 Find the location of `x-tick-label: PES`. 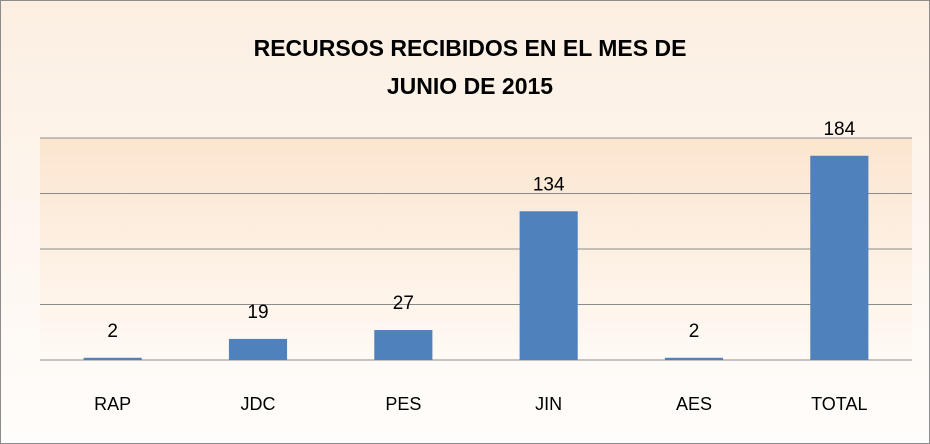

x-tick-label: PES is located at coordinates (403, 404).